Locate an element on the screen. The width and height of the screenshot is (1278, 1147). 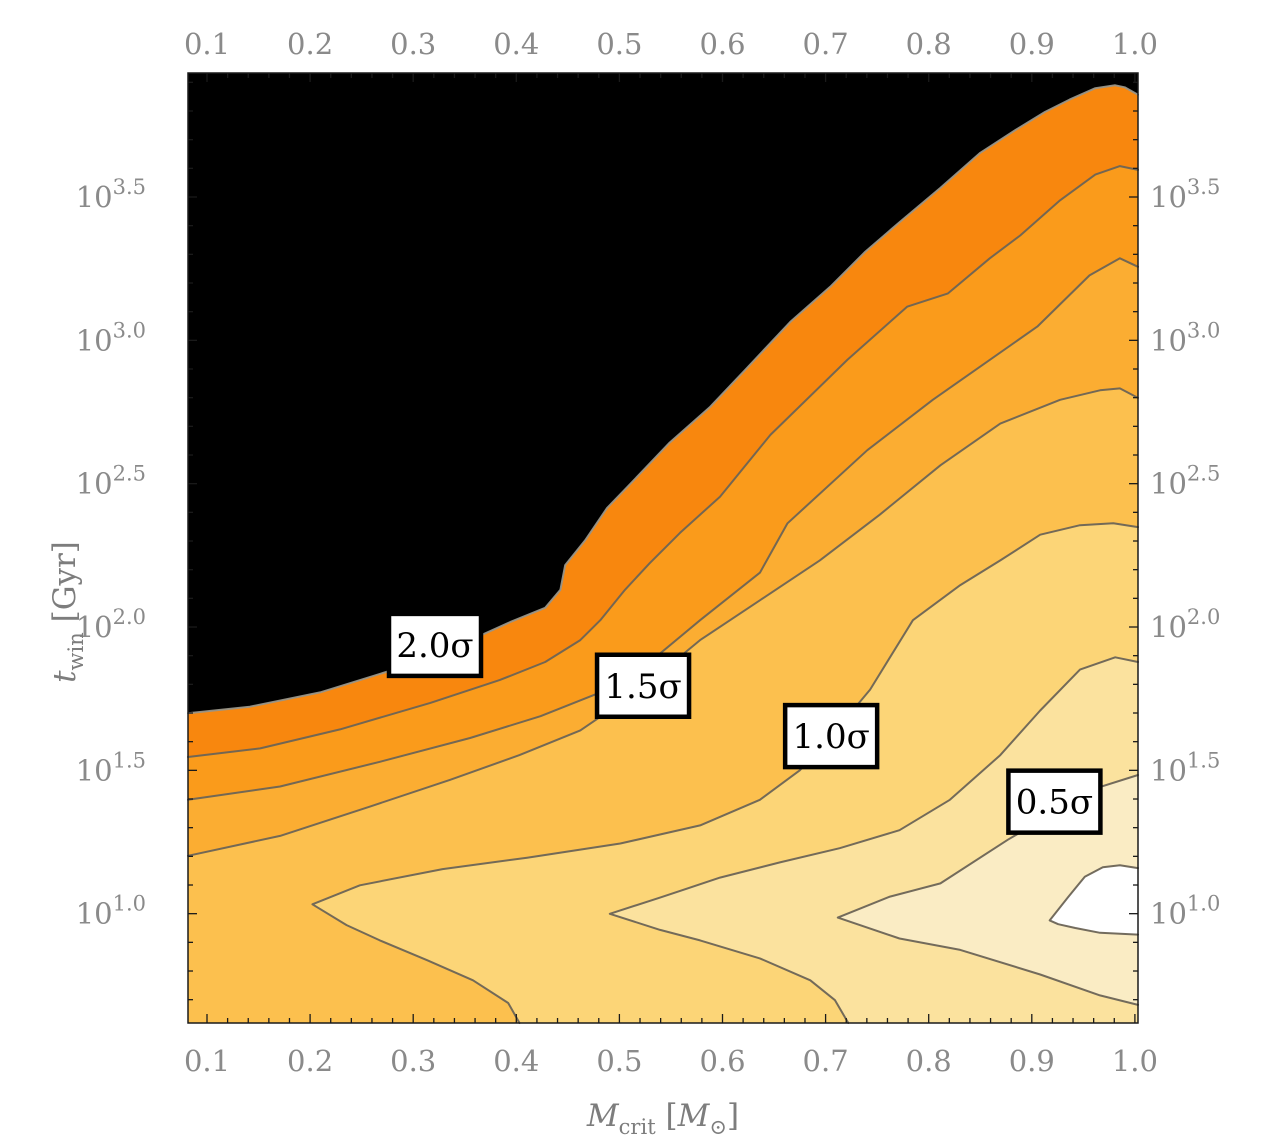
x-tick-label-top: 0.5 is located at coordinates (619, 44).